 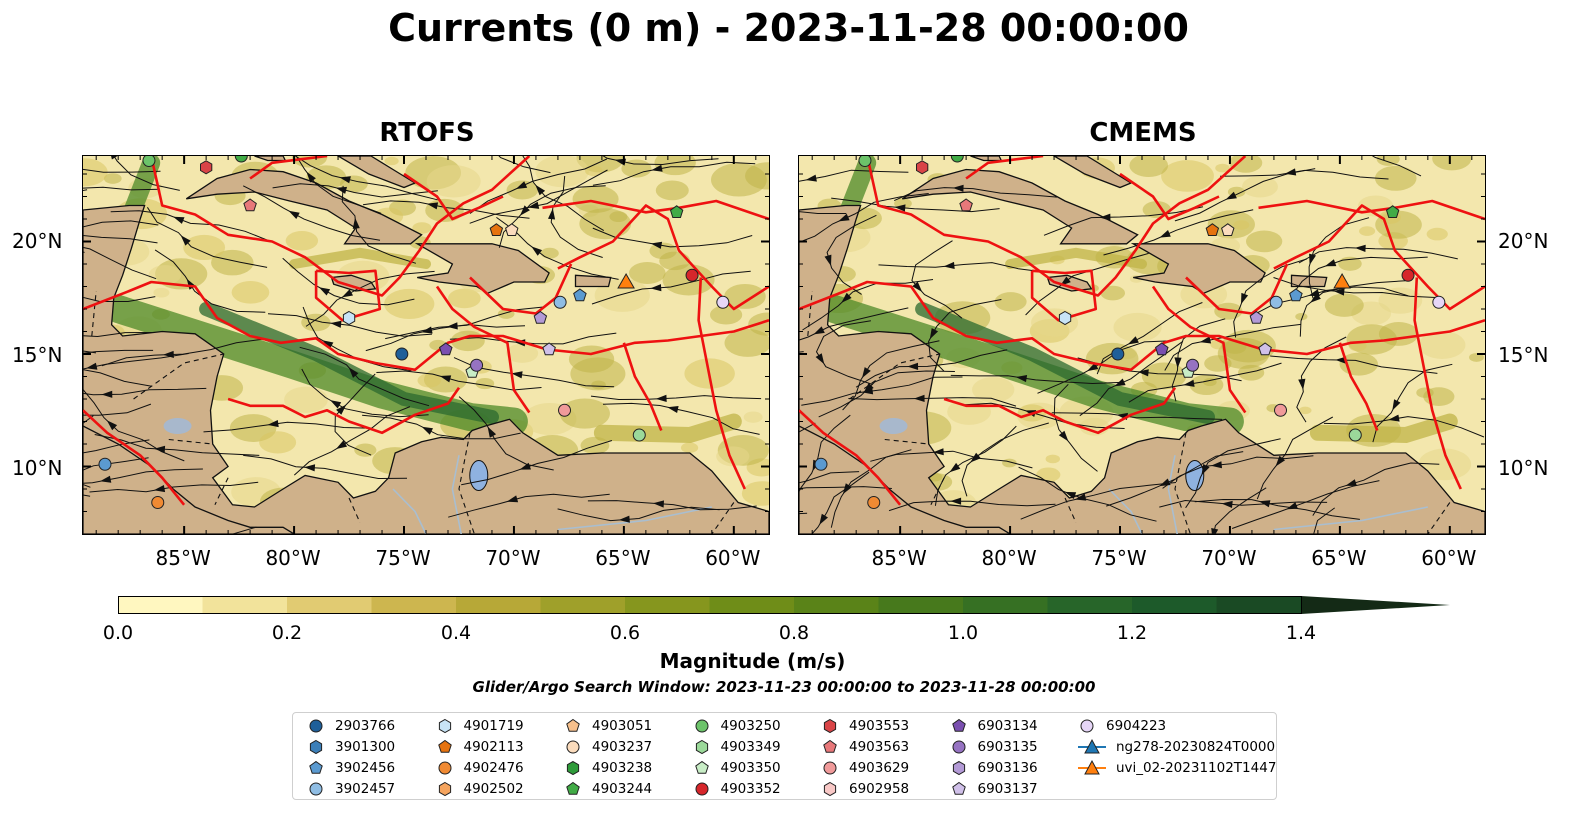 What do you see at coordinates (1196, 747) in the screenshot?
I see `legend-label: ng278-20230824T0000` at bounding box center [1196, 747].